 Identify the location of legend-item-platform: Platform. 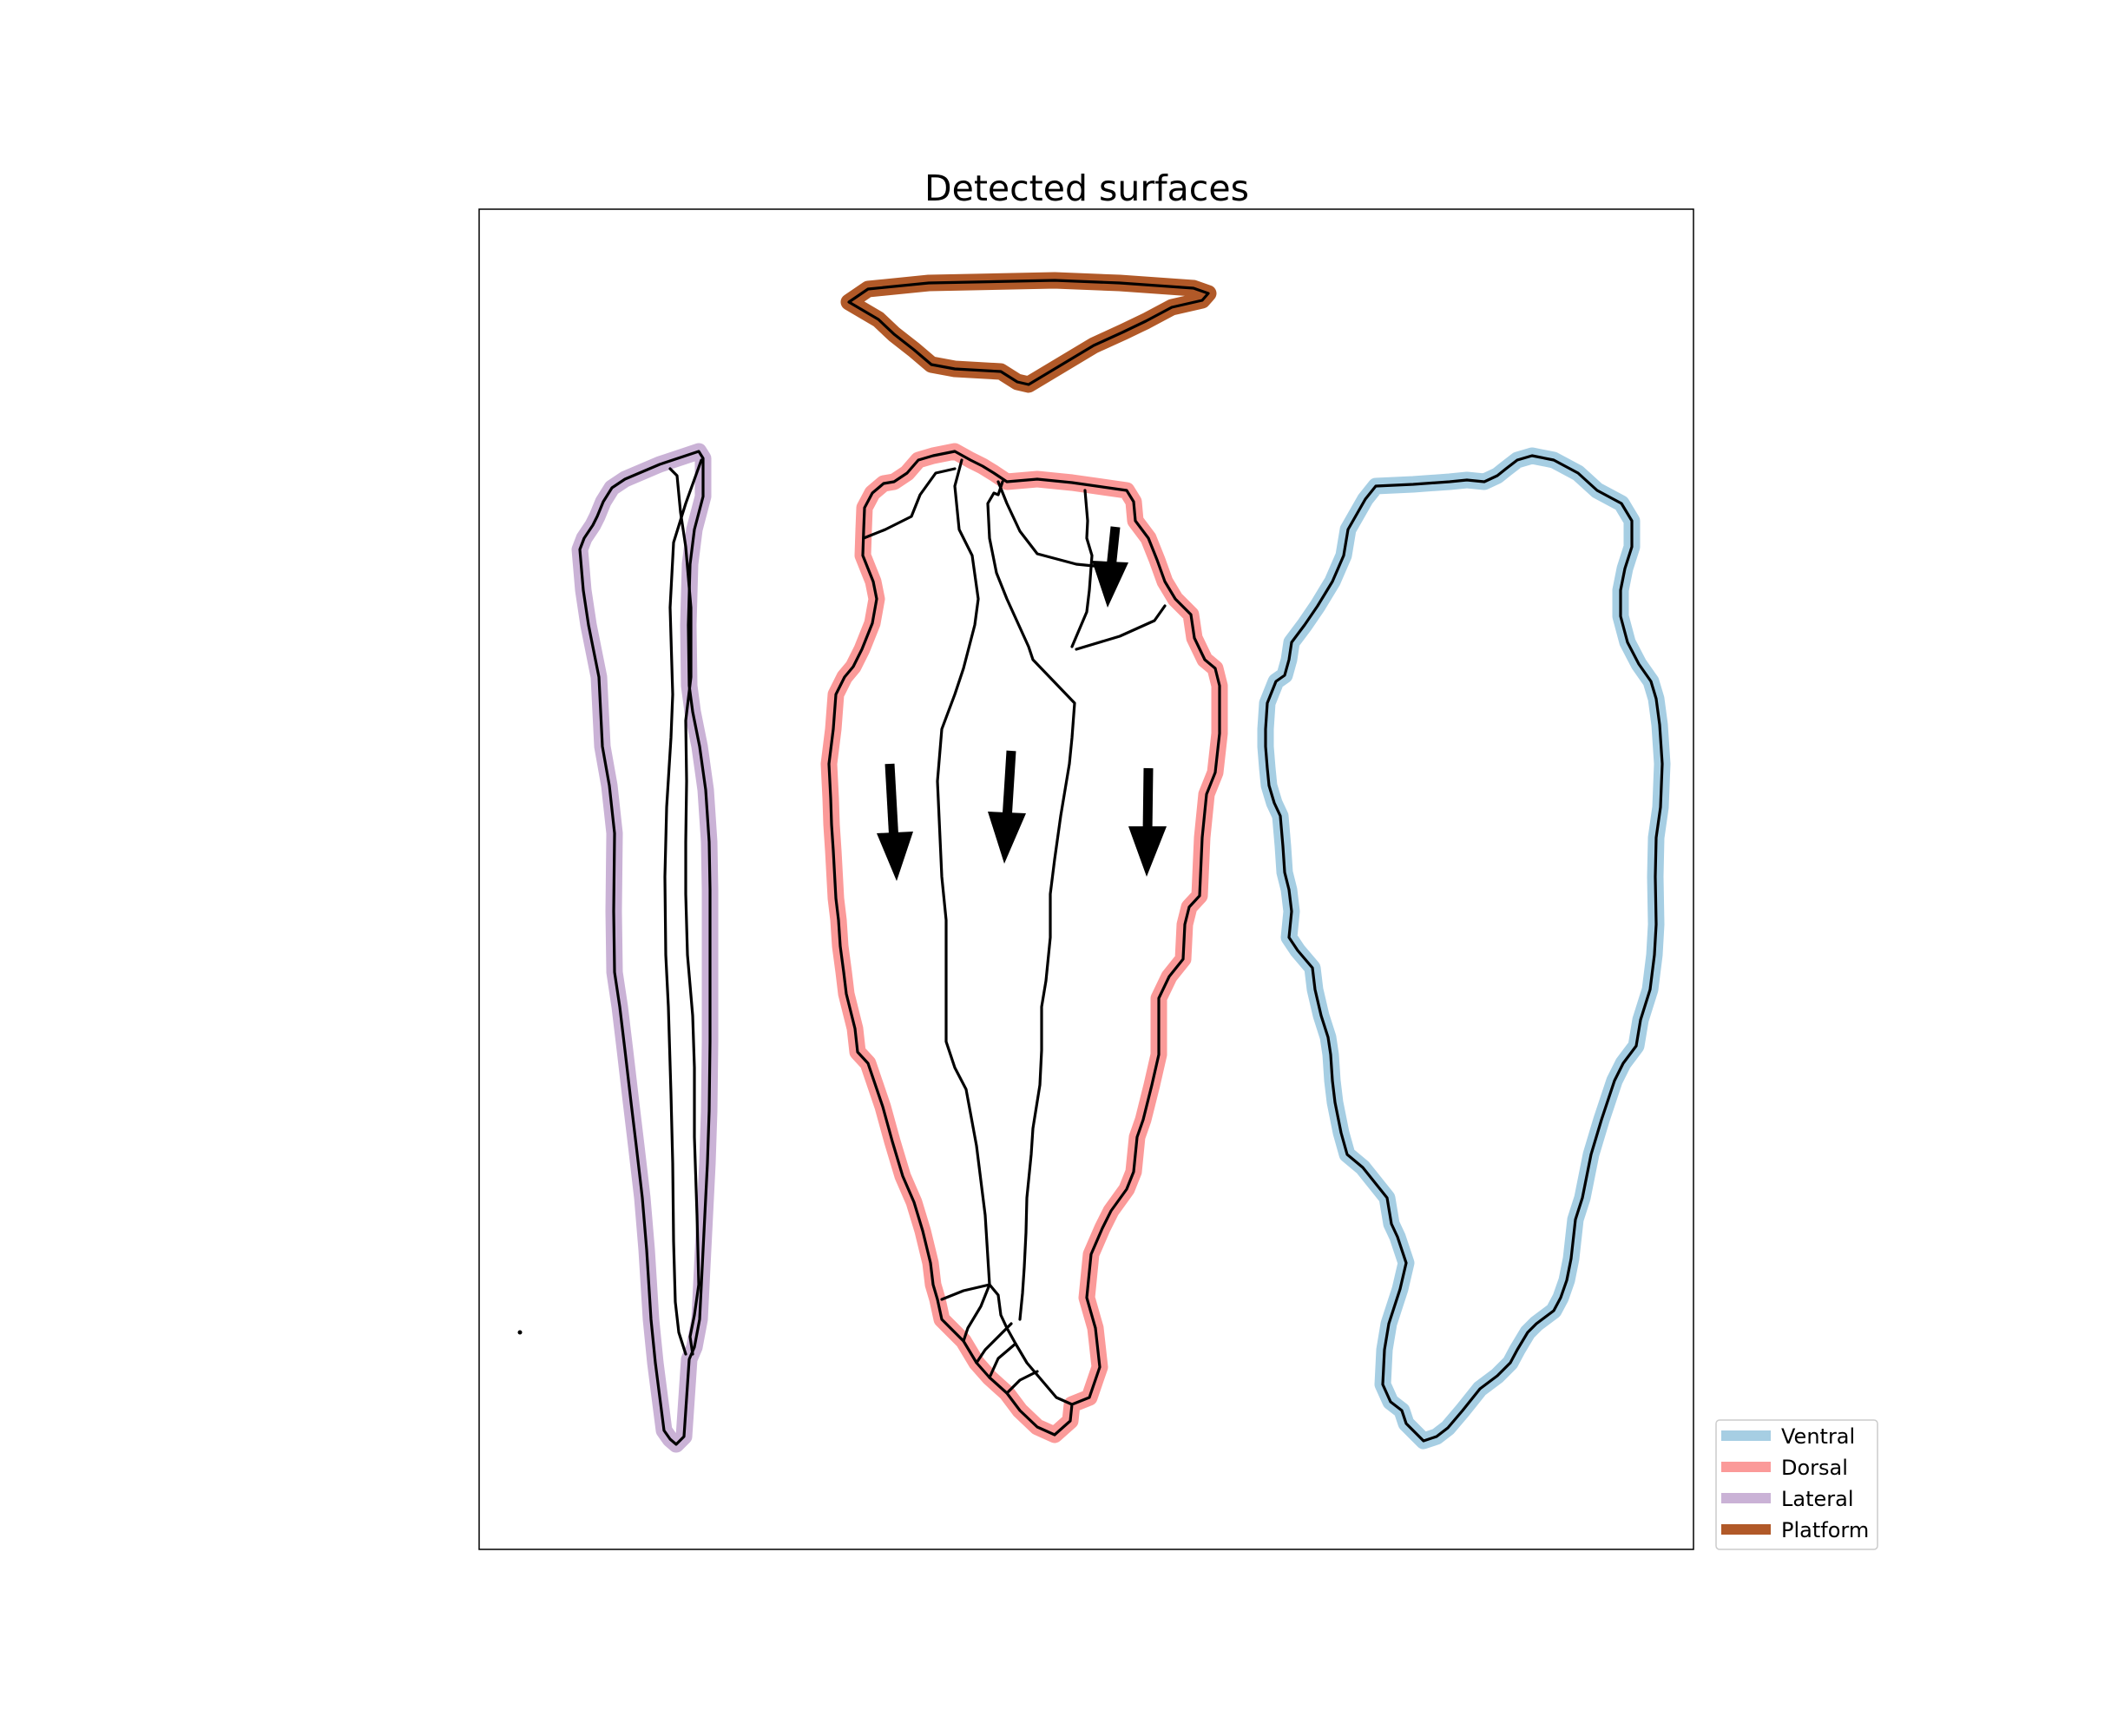
(1795, 1530).